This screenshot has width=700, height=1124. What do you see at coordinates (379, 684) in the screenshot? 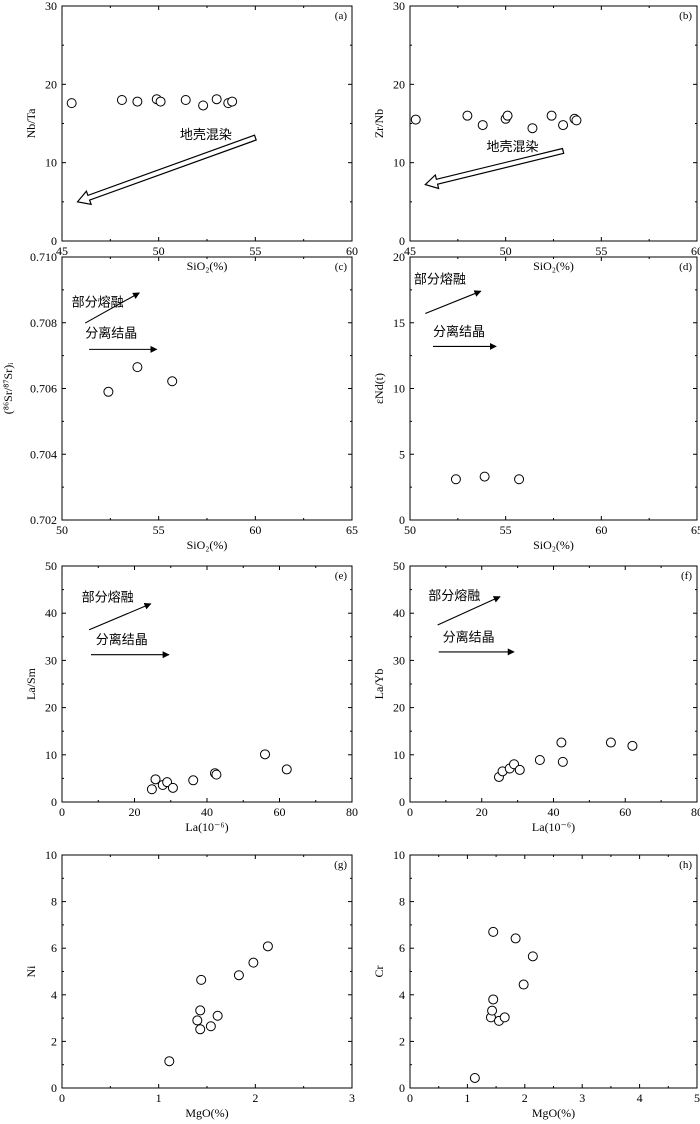
I see `y-axis-label: La/Yb` at bounding box center [379, 684].